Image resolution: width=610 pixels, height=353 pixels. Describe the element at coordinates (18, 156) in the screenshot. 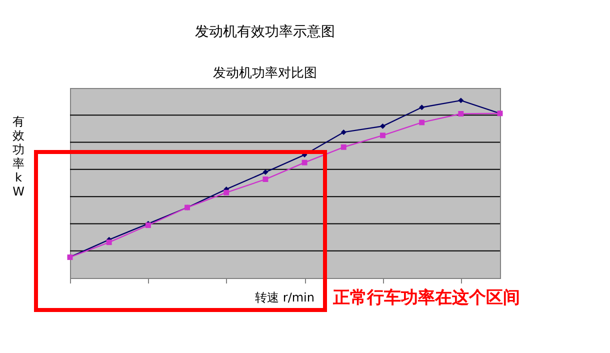

I see `y-axis-title: 有效功率 kW` at that location.